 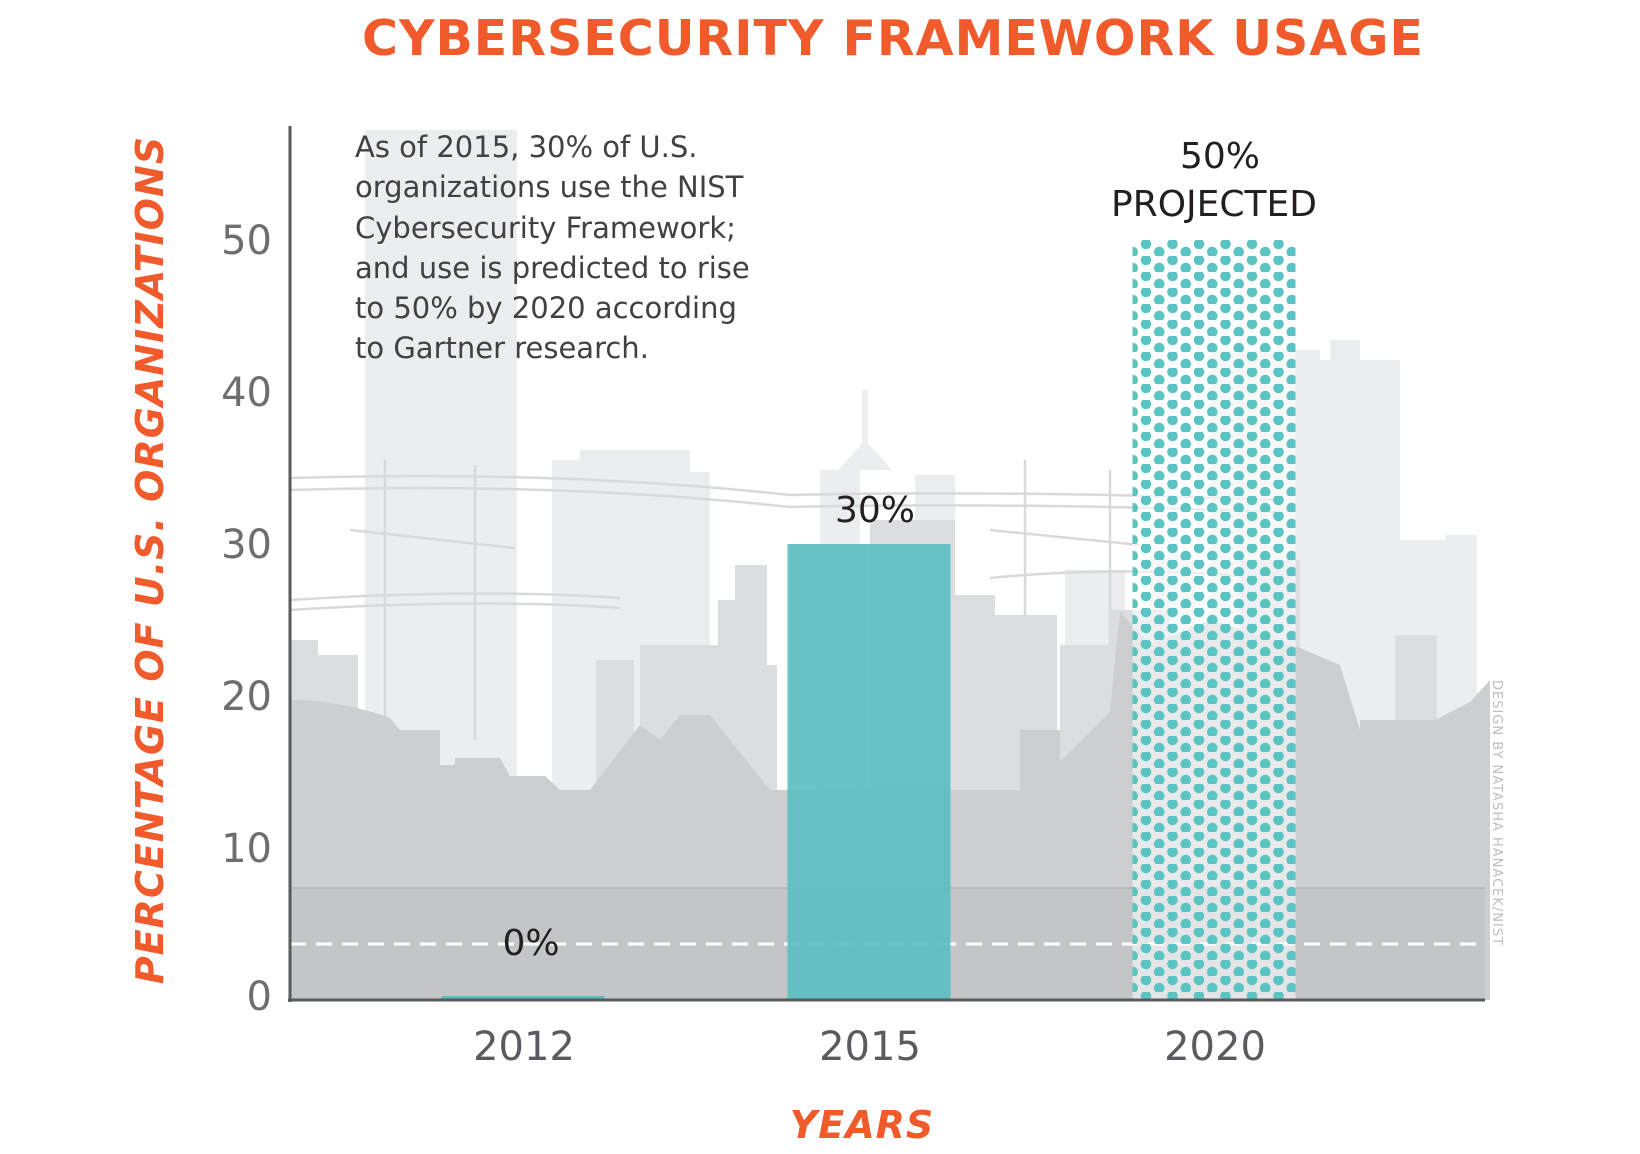 What do you see at coordinates (862, 1125) in the screenshot?
I see `x-axis-title: YEARS` at bounding box center [862, 1125].